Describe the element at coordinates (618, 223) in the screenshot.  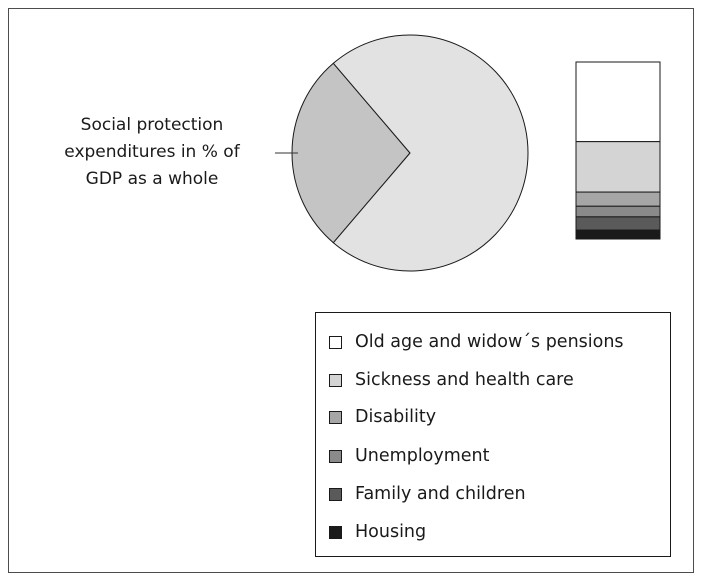
I see `bar-segment-family` at that location.